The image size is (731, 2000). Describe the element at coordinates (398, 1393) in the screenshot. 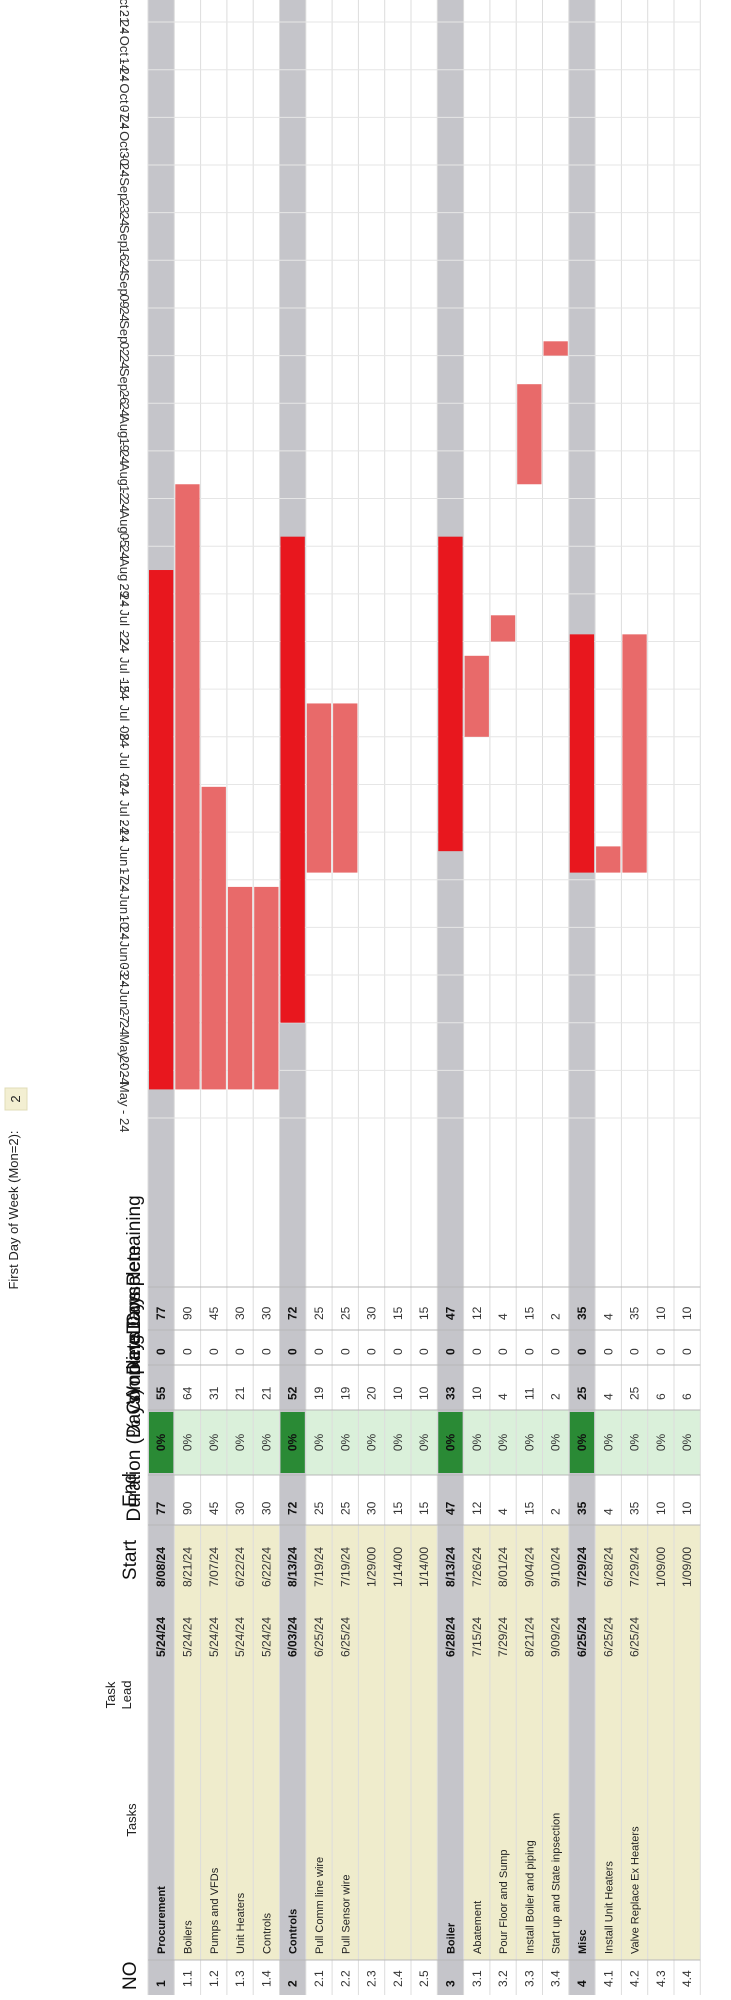

I see `working-days: 10` at that location.